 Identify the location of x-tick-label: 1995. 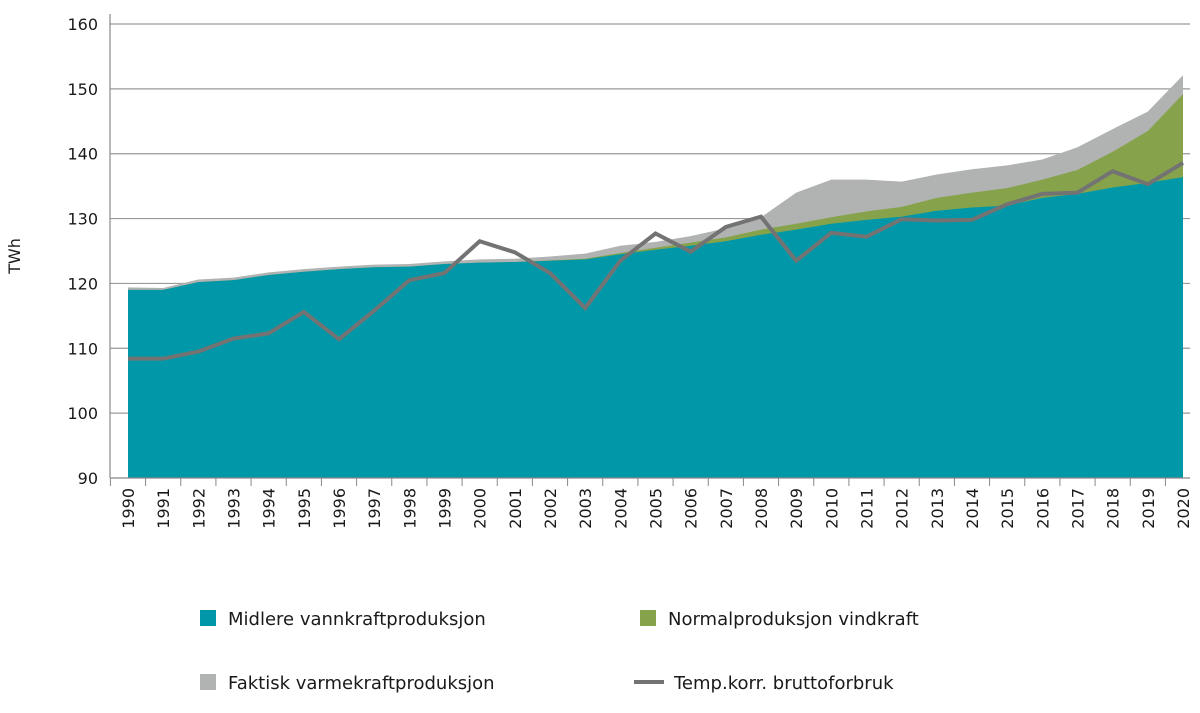
(304, 508).